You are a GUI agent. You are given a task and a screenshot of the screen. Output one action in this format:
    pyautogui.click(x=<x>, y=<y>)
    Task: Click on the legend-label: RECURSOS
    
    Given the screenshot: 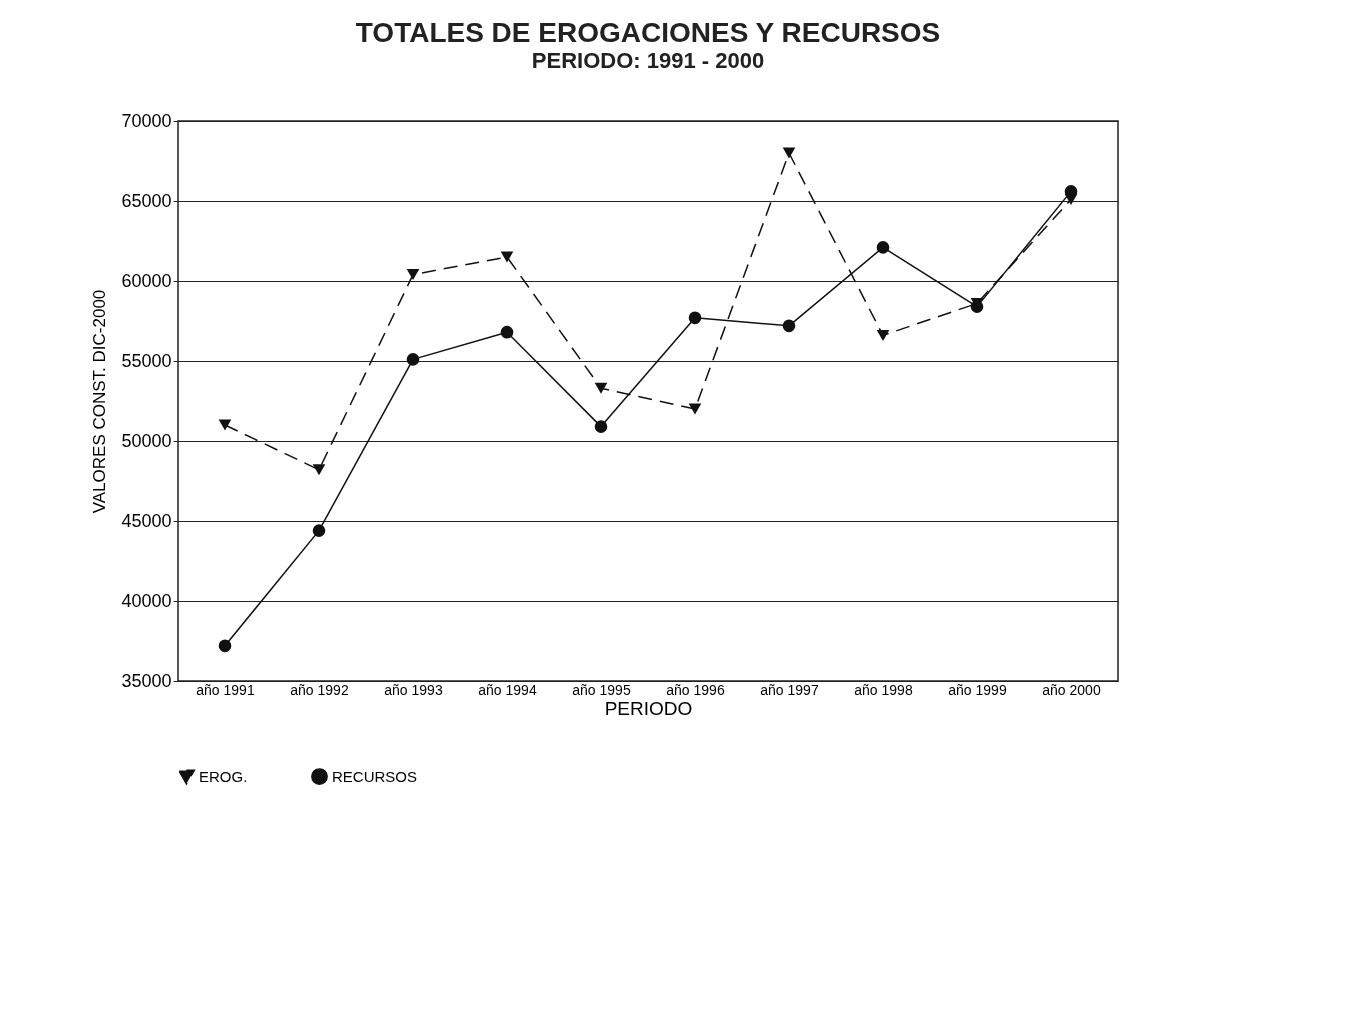 What is the action you would take?
    pyautogui.click(x=375, y=776)
    